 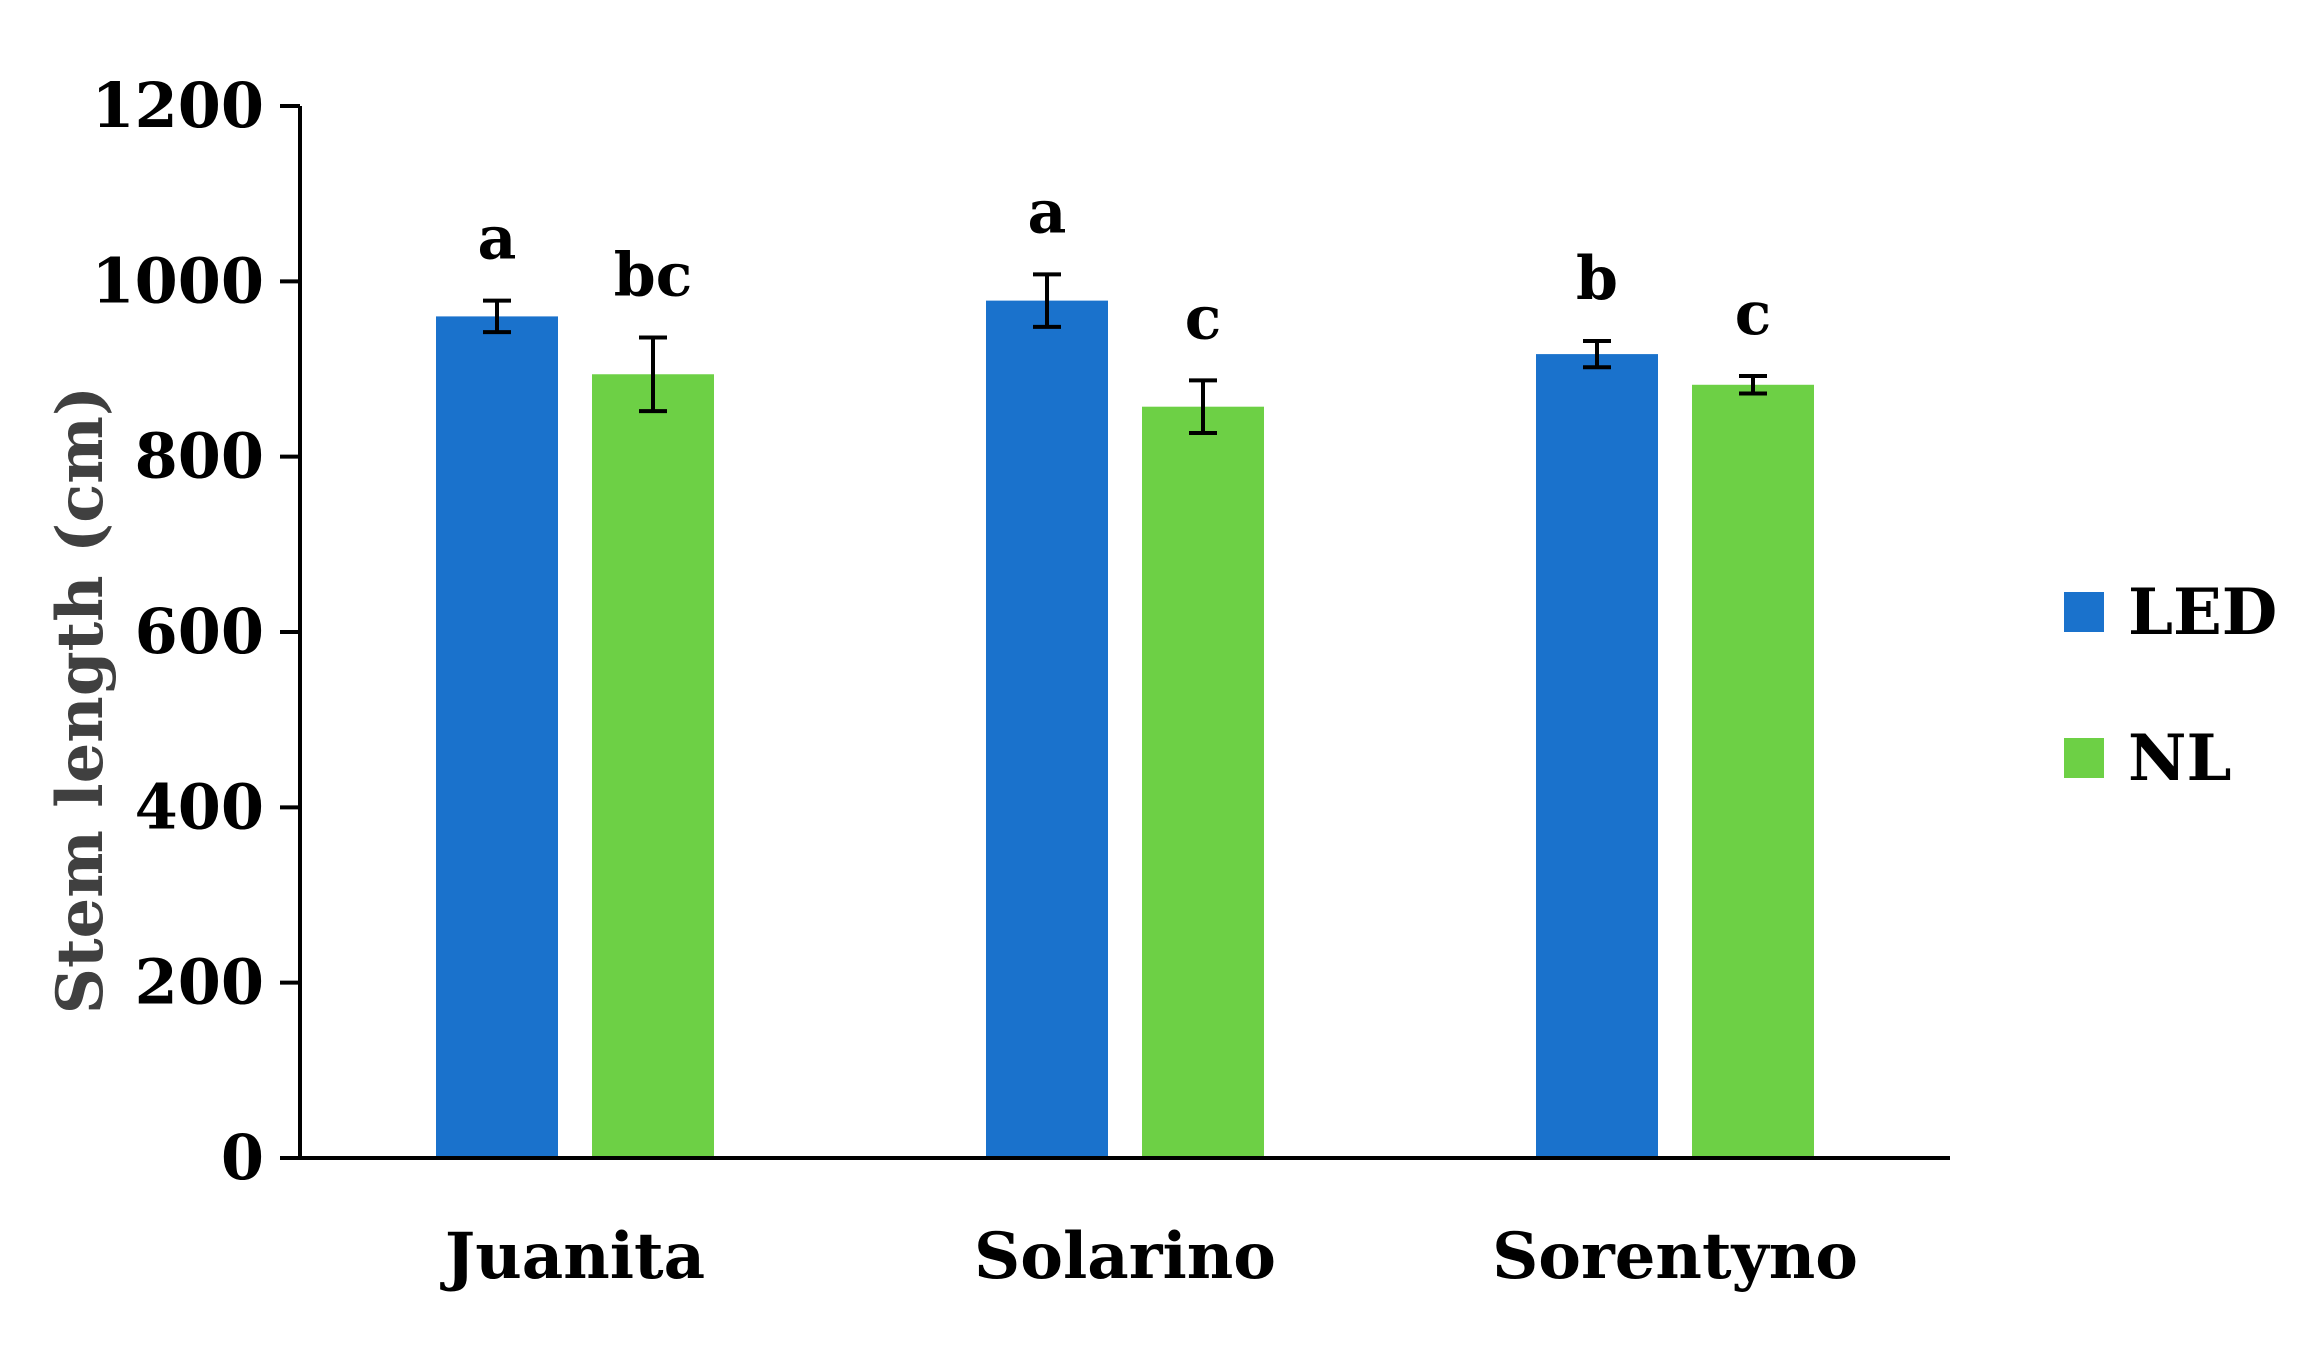 What do you see at coordinates (653, 275) in the screenshot?
I see `significance-label: bc` at bounding box center [653, 275].